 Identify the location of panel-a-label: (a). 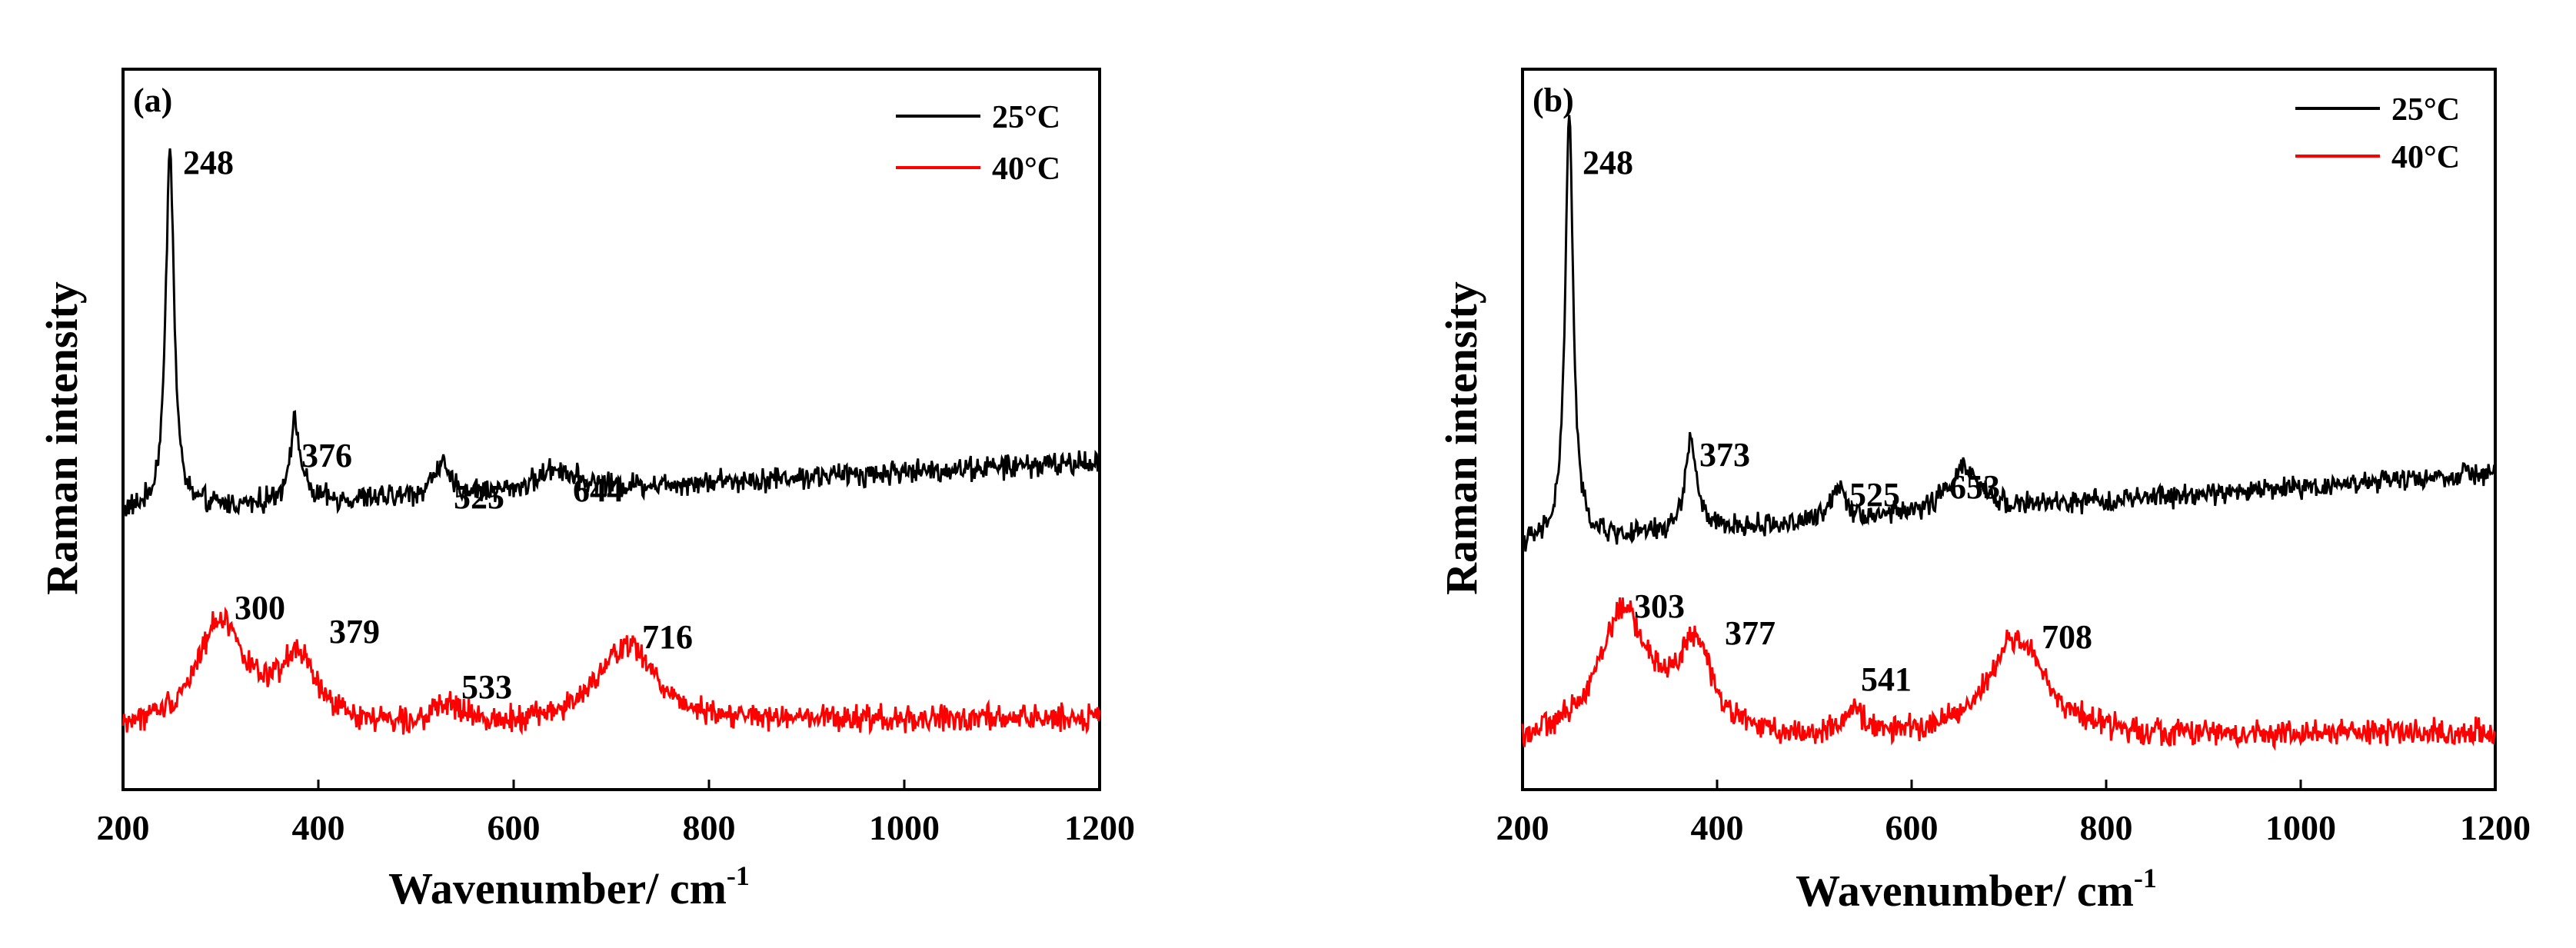
(152, 100).